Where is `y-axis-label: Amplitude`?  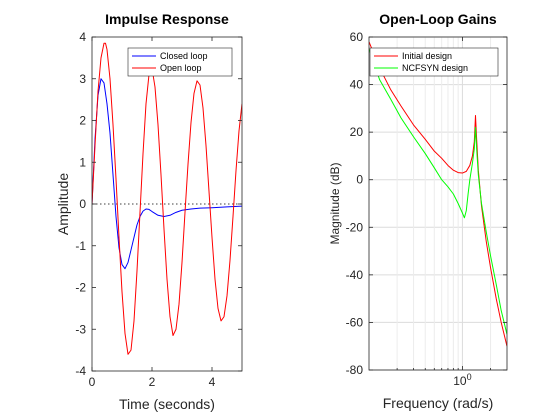
y-axis-label: Amplitude is located at coordinates (63, 204).